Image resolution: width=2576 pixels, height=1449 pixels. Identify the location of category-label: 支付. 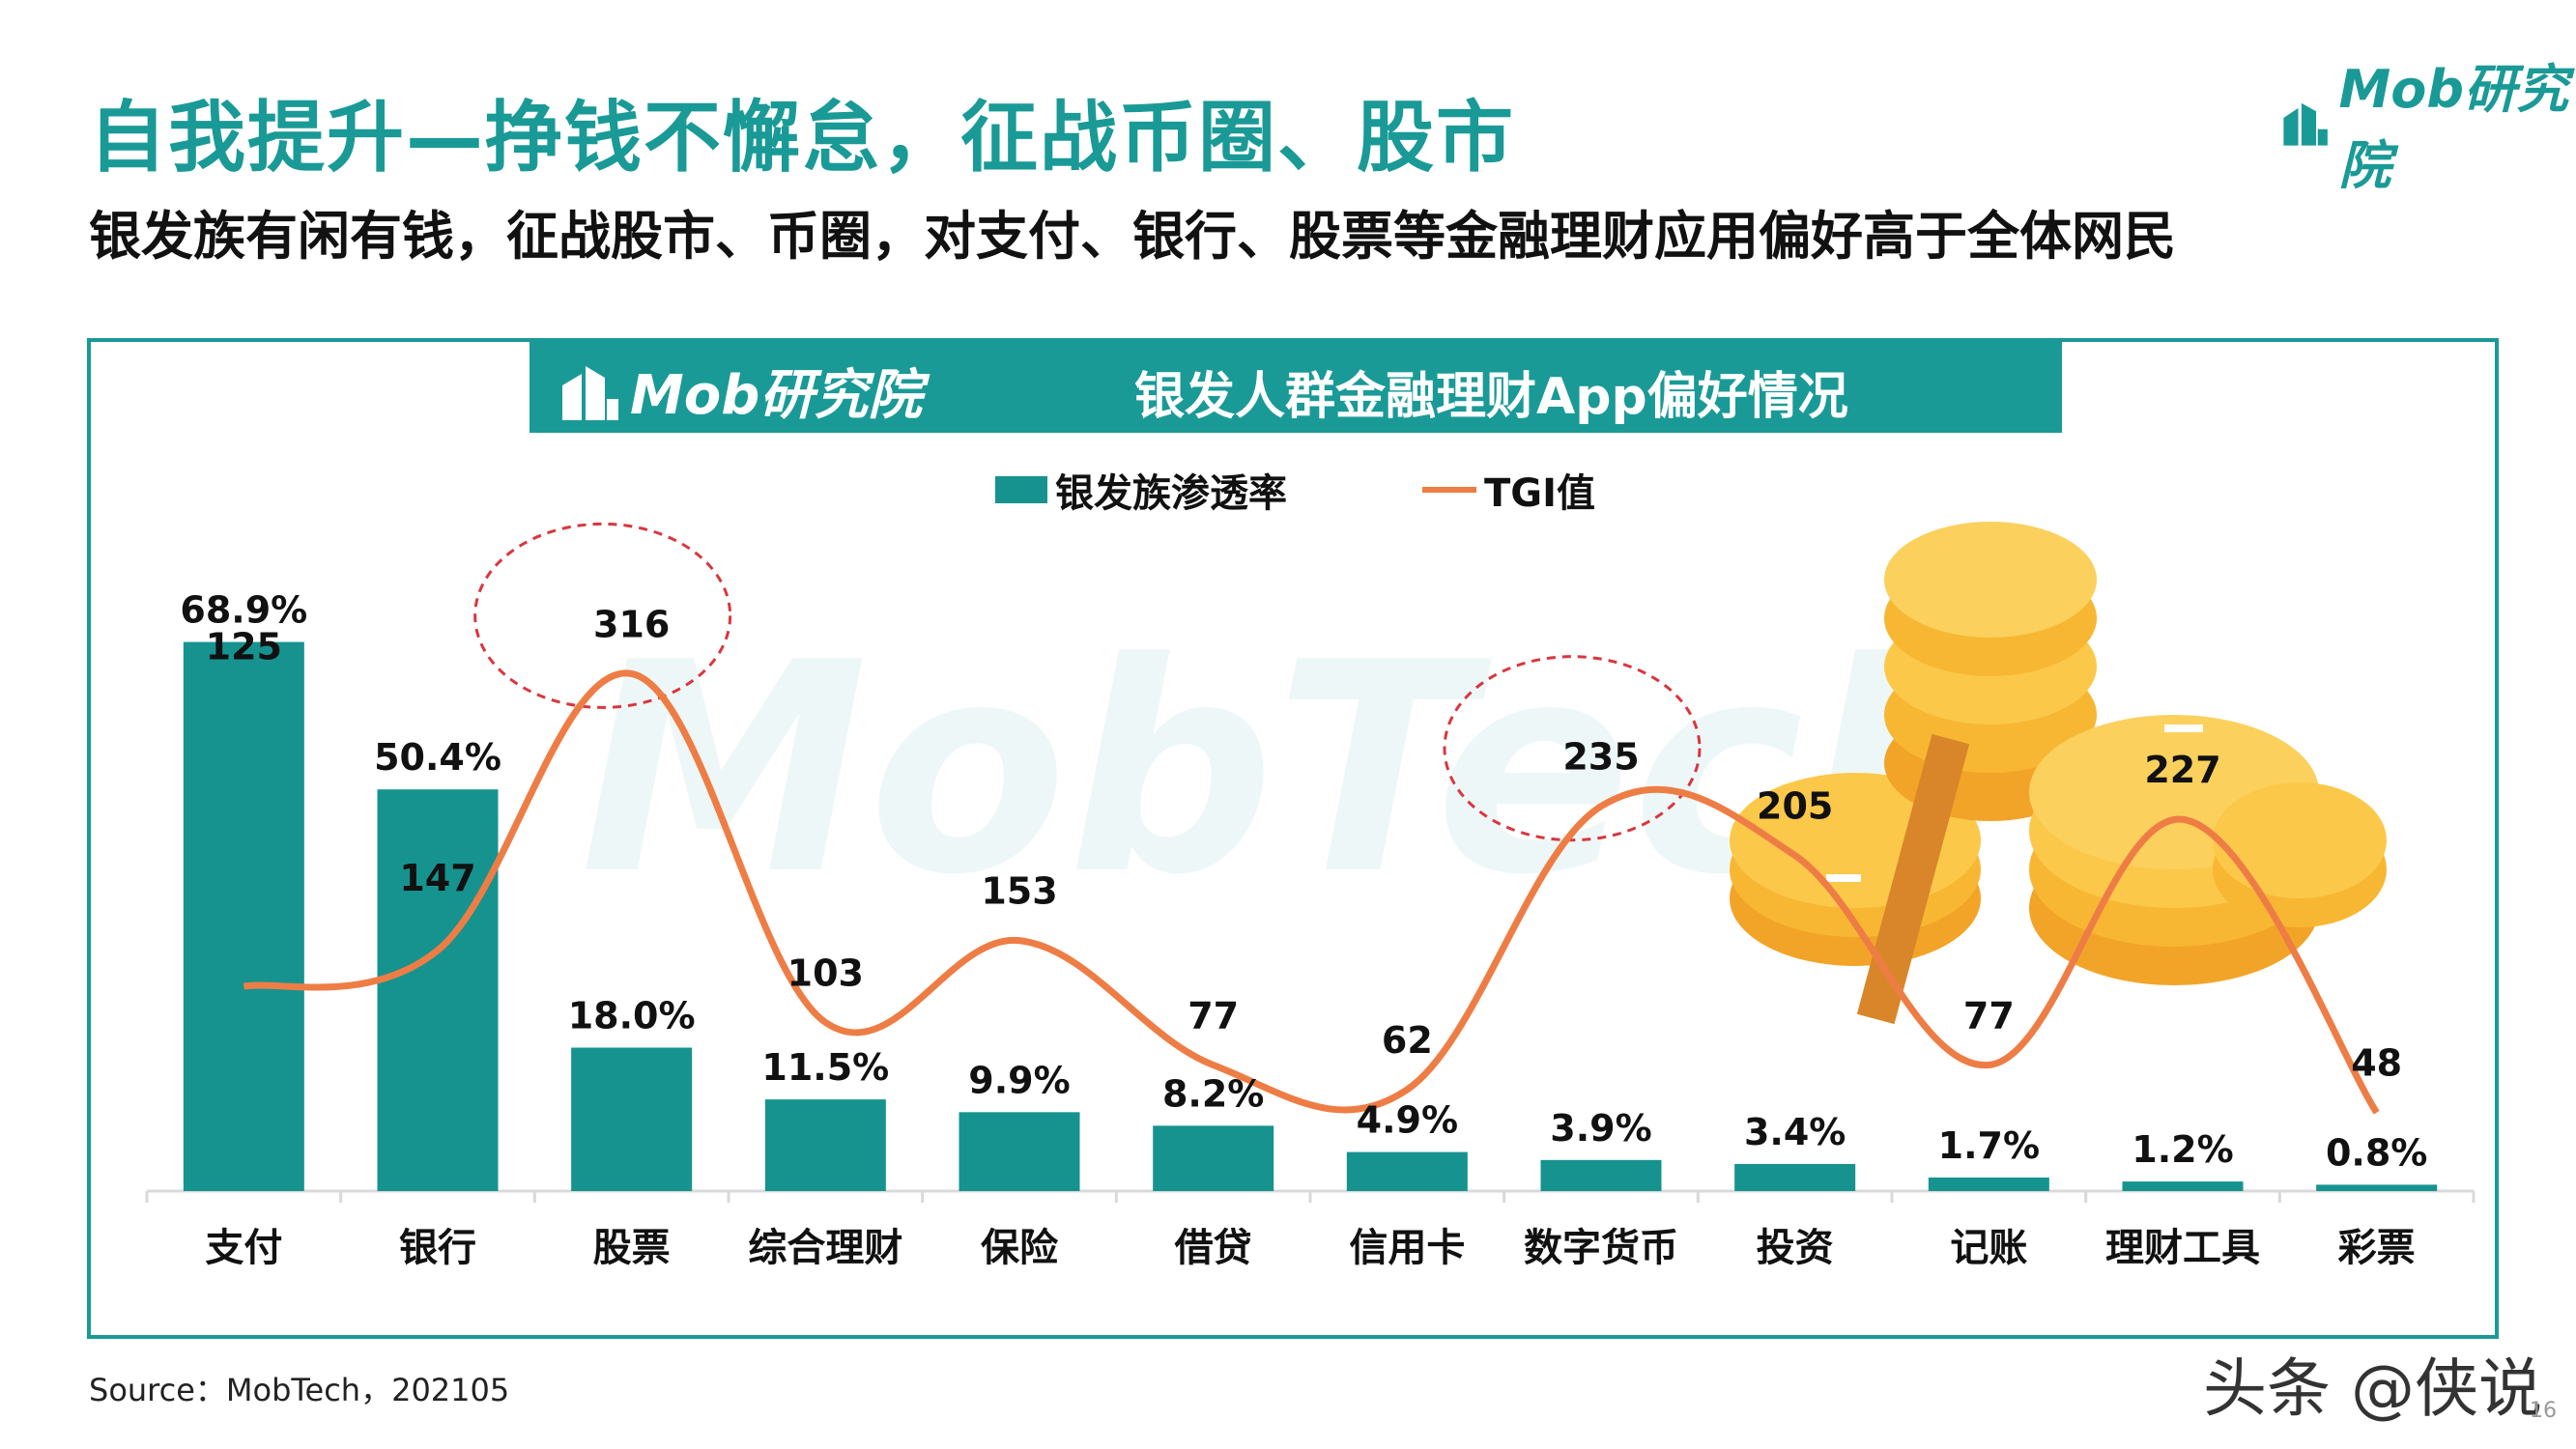
(244, 1248).